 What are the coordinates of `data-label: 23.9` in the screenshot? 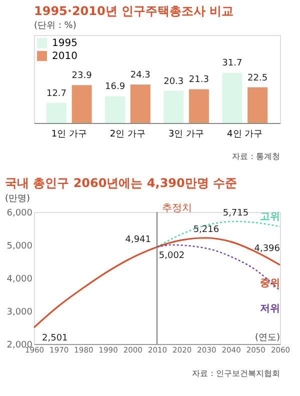 It's located at (82, 76).